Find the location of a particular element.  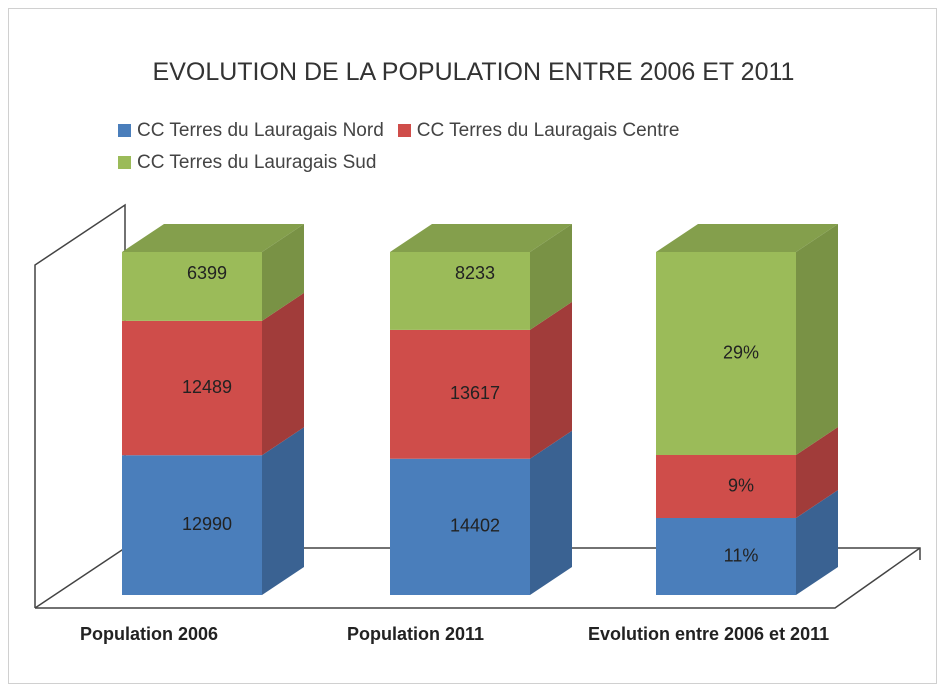

floor is located at coordinates (478, 578).